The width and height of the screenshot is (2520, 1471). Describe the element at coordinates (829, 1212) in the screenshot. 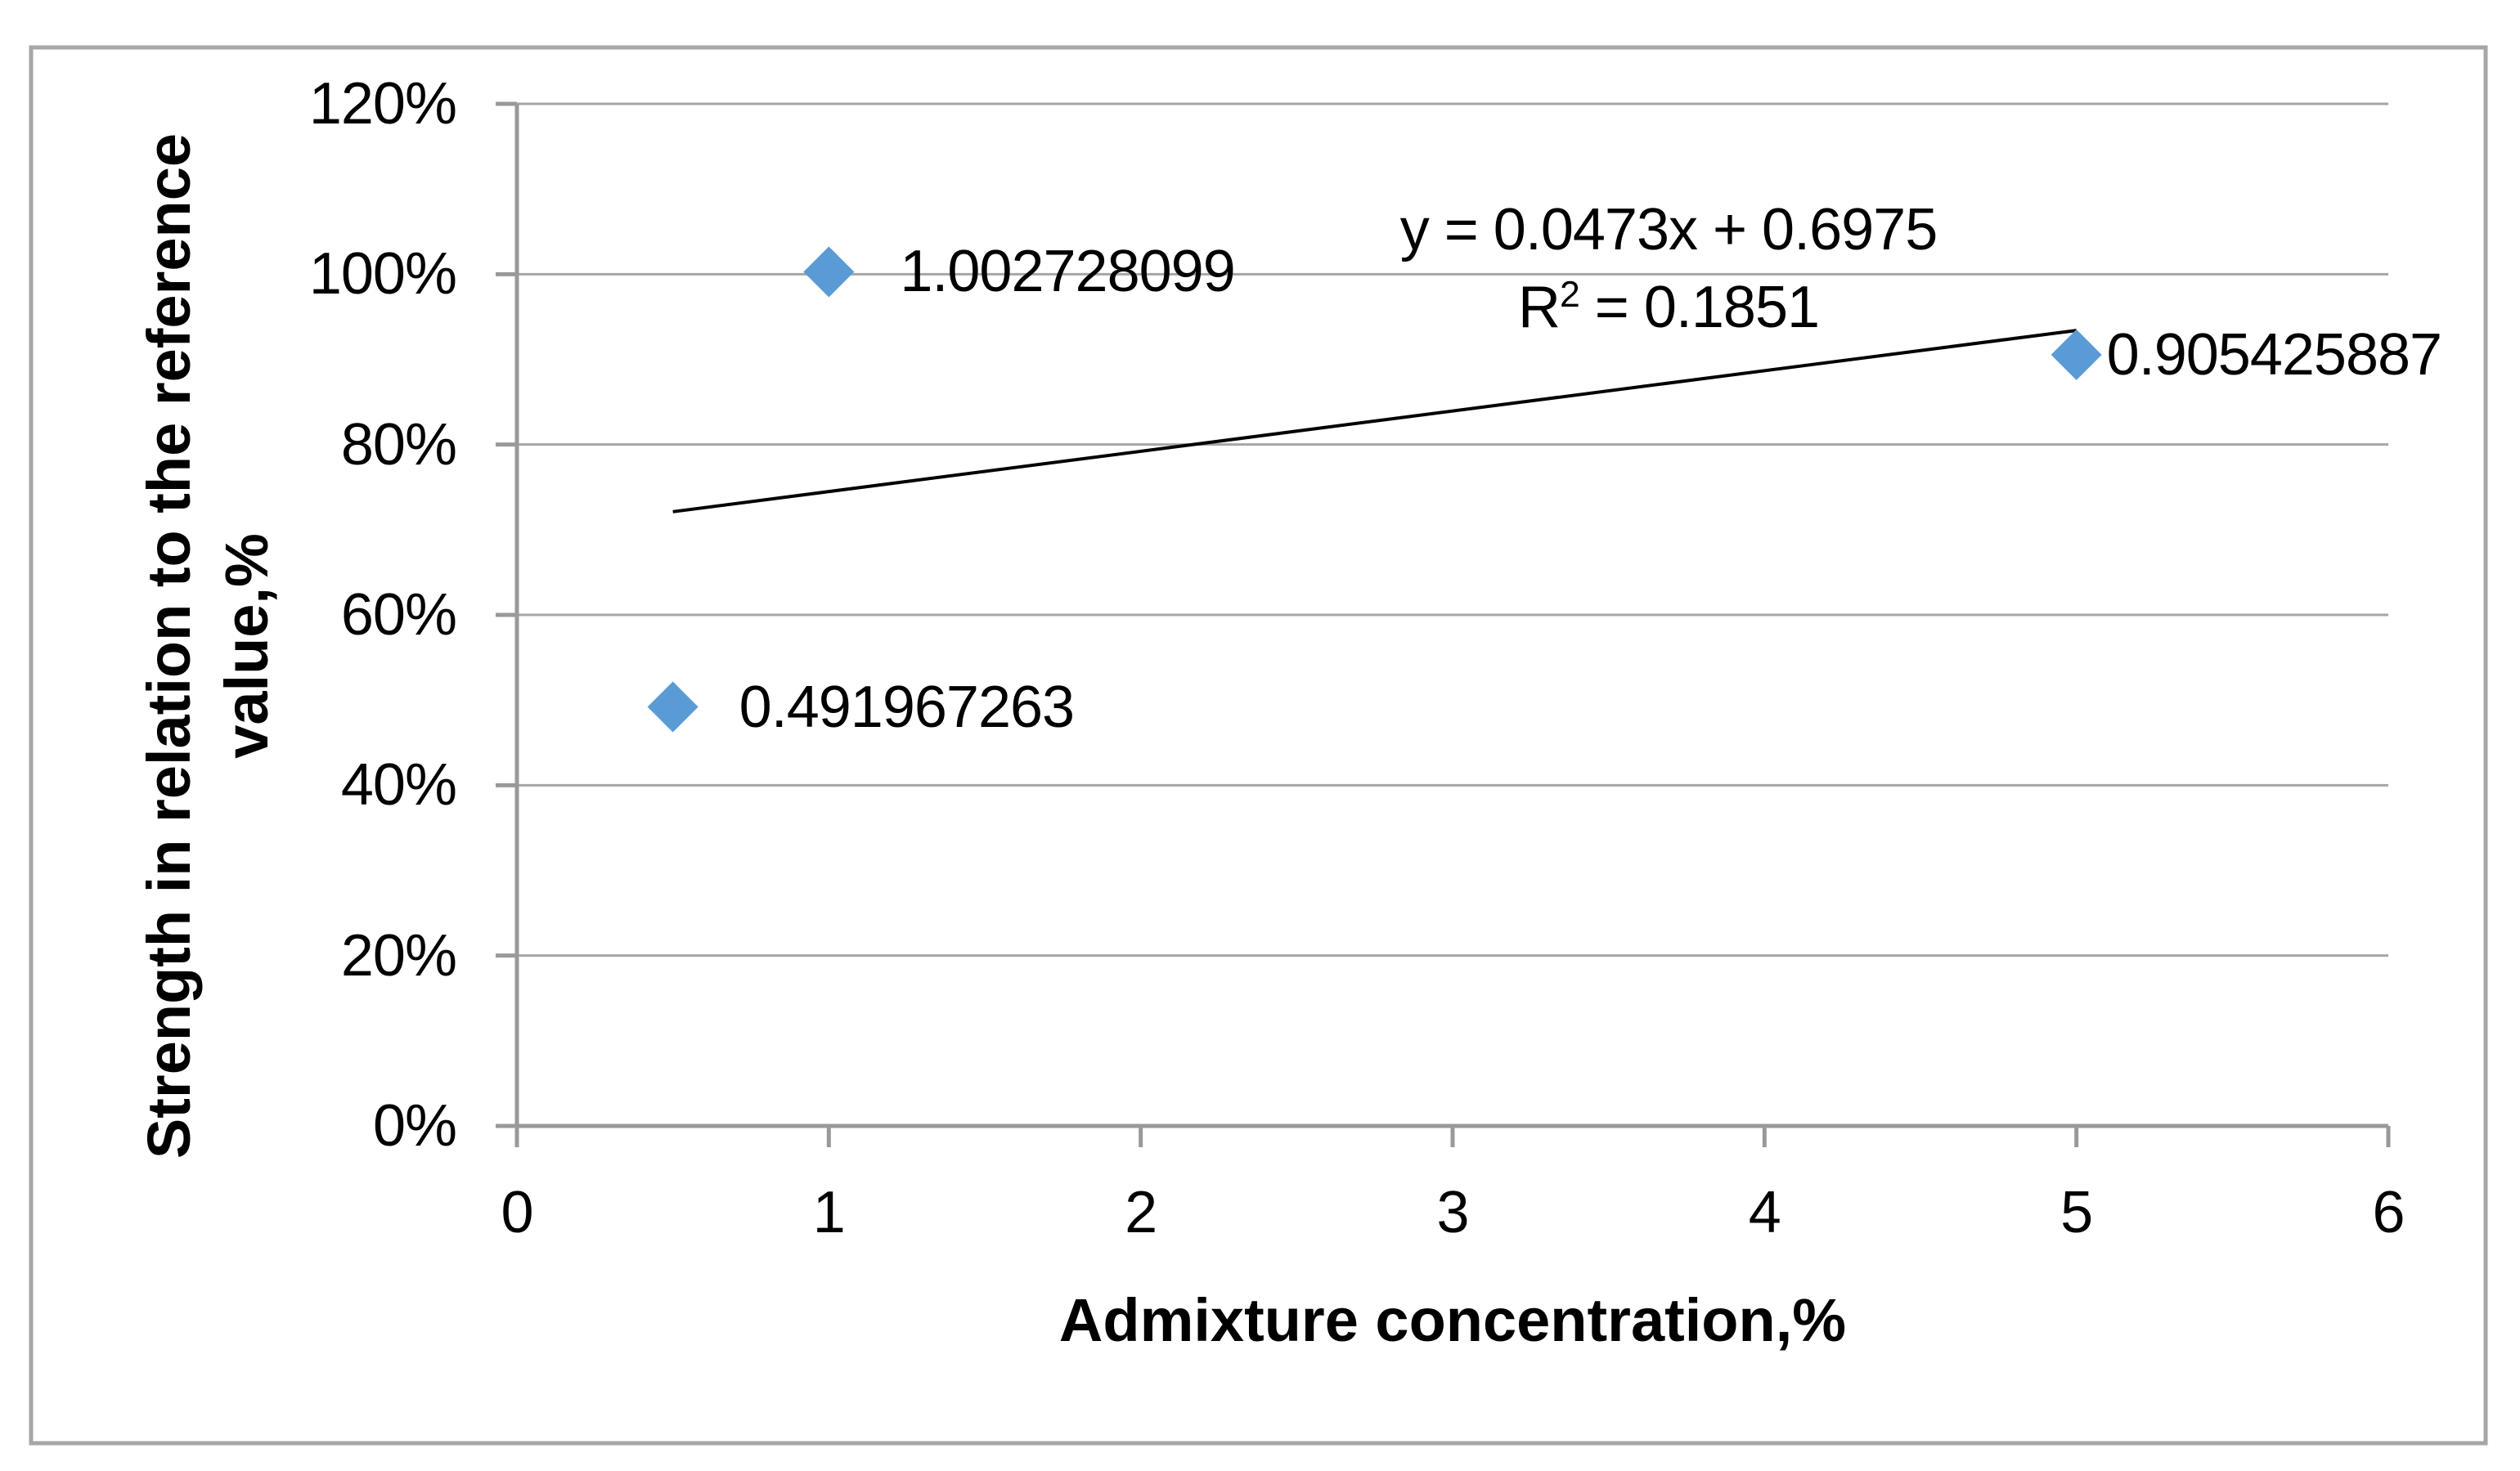

I see `x-axis-tick-label: 1` at that location.